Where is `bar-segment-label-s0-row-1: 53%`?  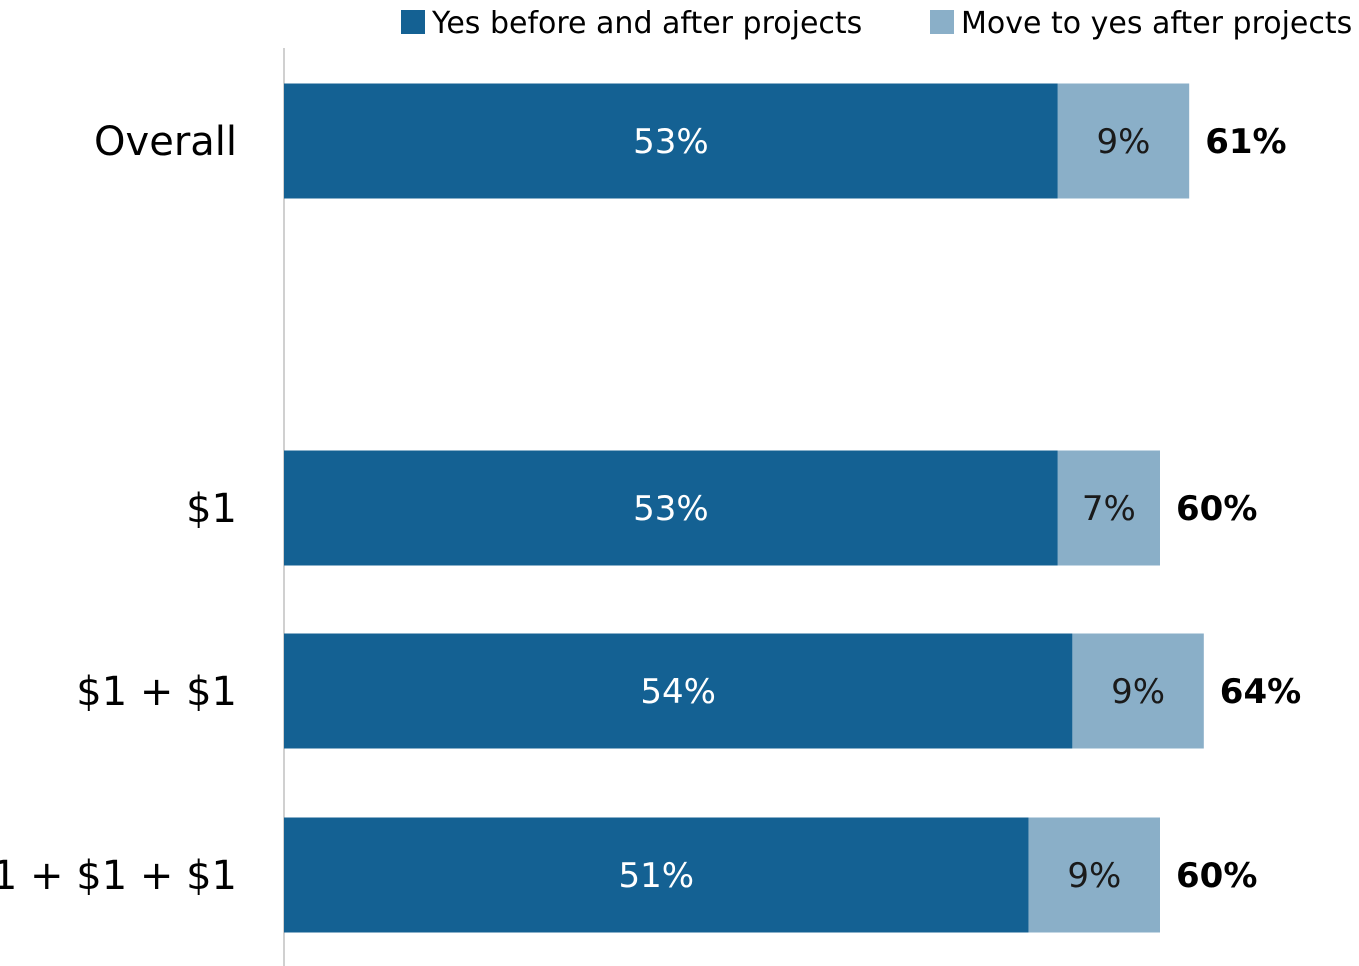 bar-segment-label-s0-row-1: 53% is located at coordinates (671, 509).